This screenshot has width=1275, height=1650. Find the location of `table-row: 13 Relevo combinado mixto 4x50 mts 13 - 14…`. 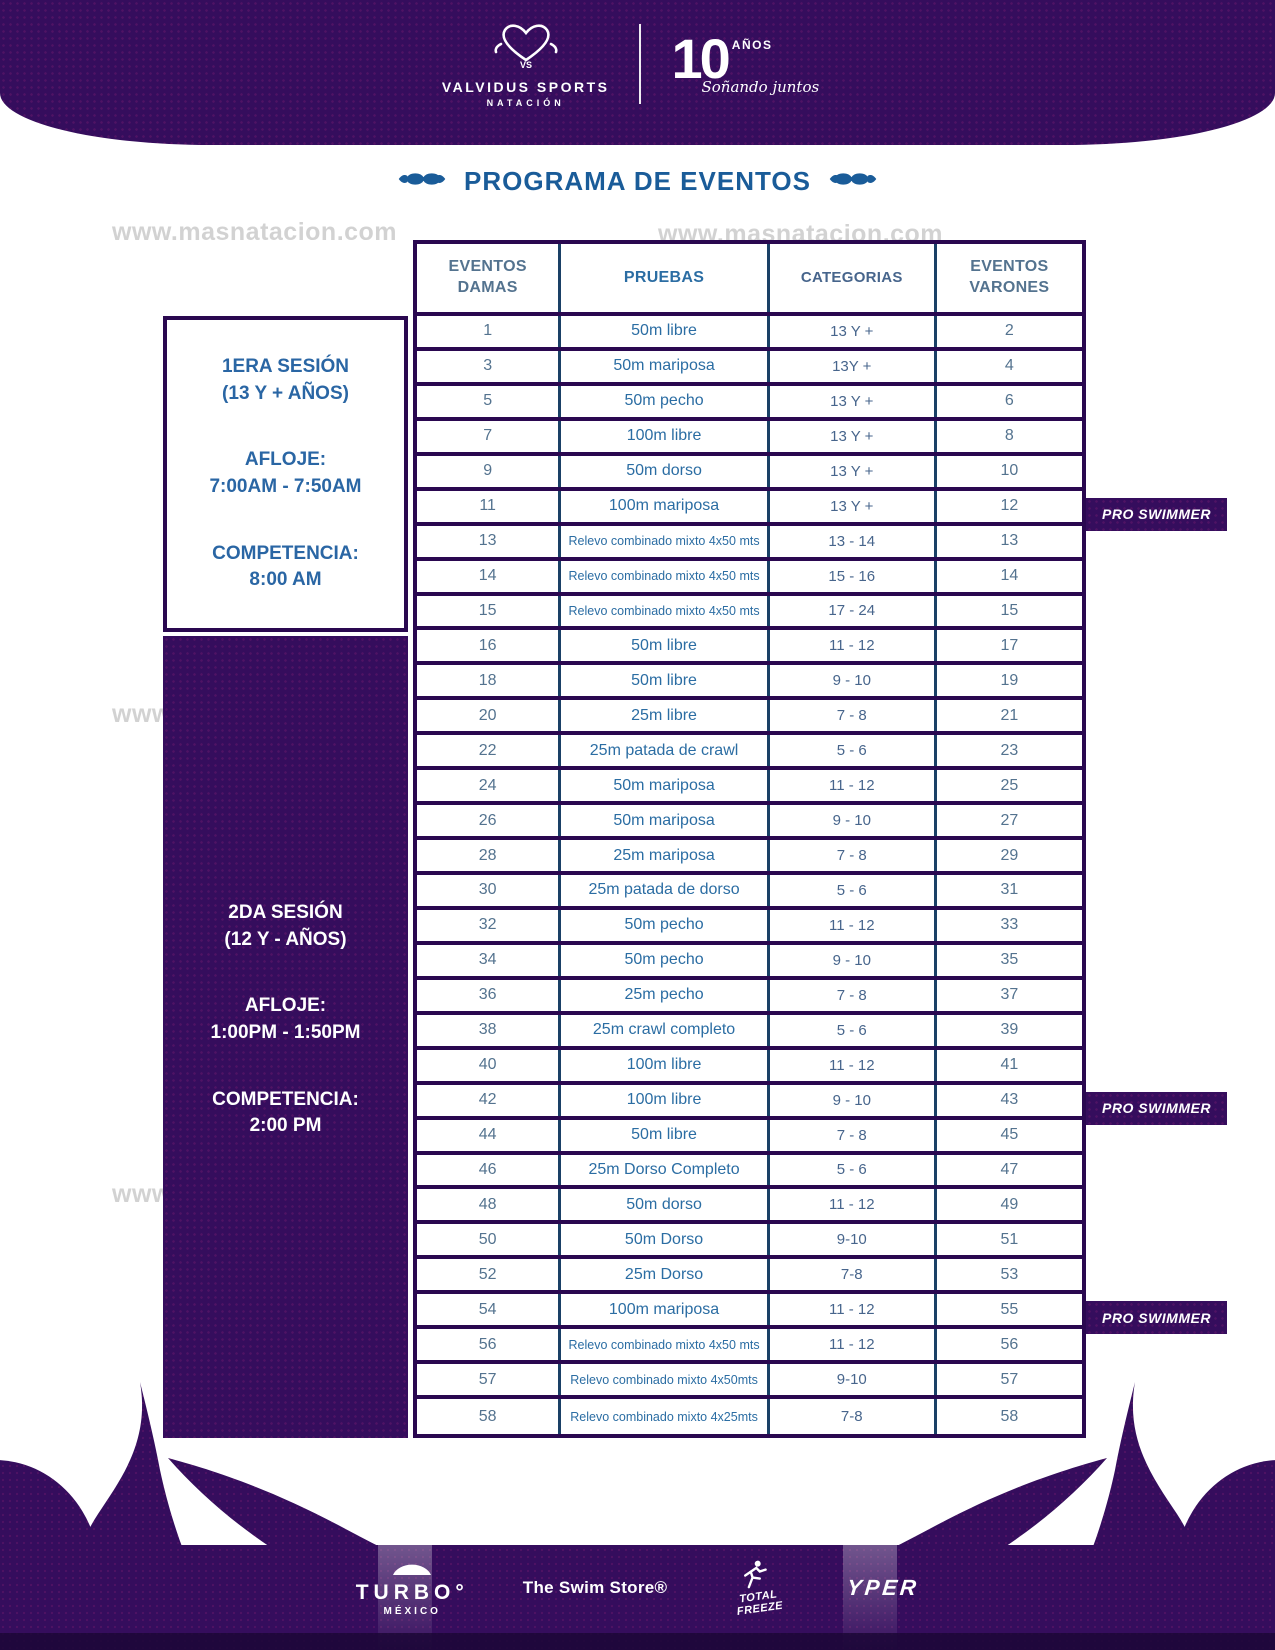

table-row: 13 Relevo combinado mixto 4x50 mts 13 - 14… is located at coordinates (749, 543).